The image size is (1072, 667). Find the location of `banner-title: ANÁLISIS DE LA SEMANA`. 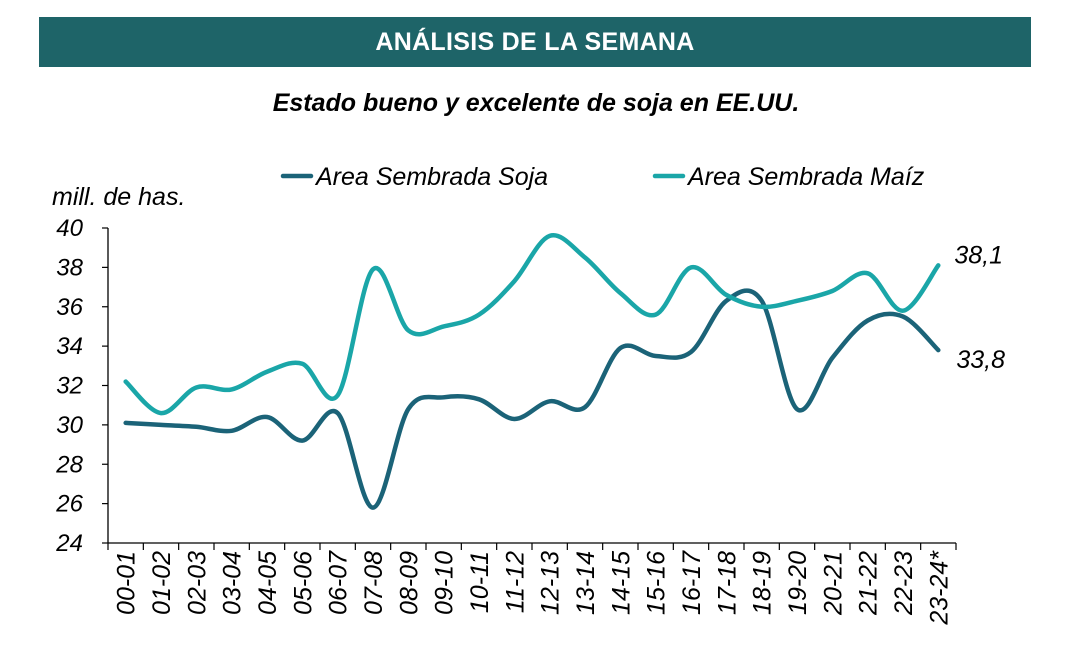

banner-title: ANÁLISIS DE LA SEMANA is located at coordinates (535, 41).